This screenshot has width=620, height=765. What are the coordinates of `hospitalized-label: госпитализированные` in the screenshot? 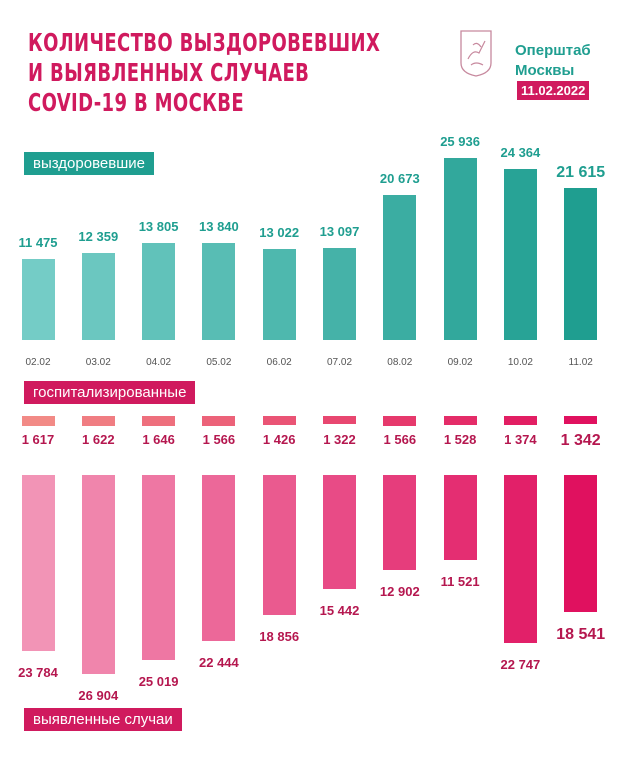 It's located at (110, 392).